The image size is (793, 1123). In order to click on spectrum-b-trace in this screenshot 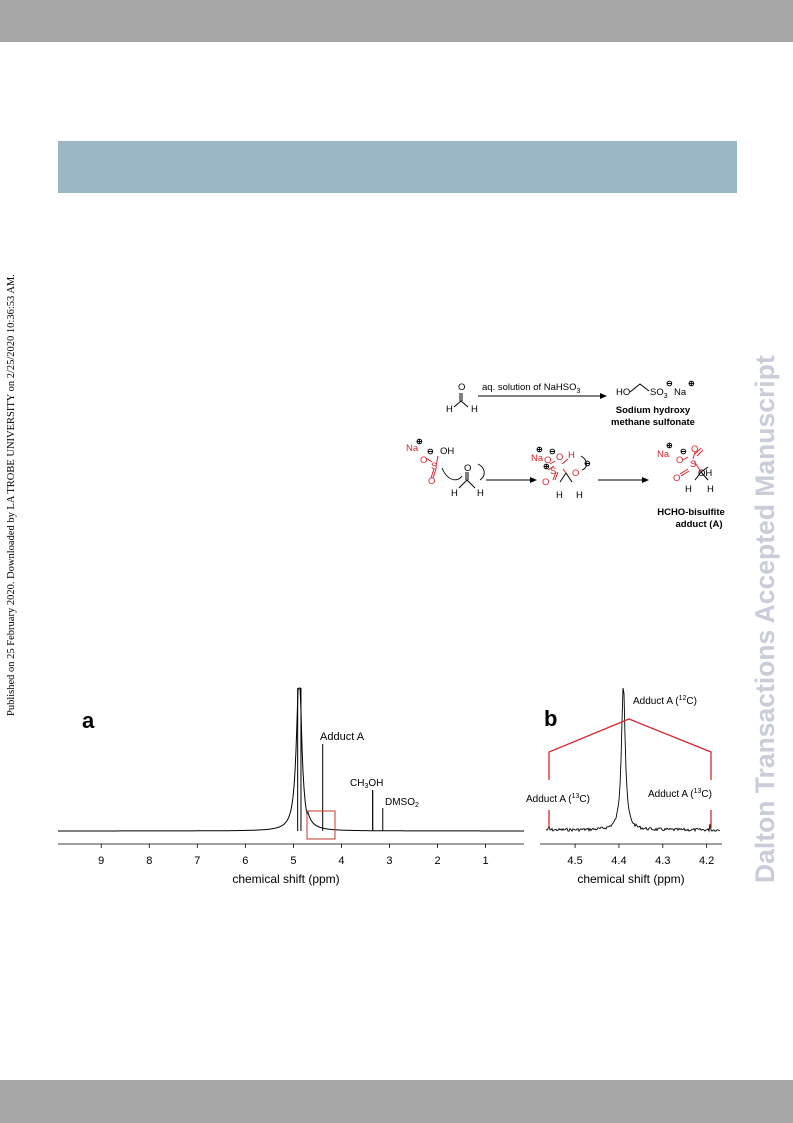, I will do `click(633, 760)`.